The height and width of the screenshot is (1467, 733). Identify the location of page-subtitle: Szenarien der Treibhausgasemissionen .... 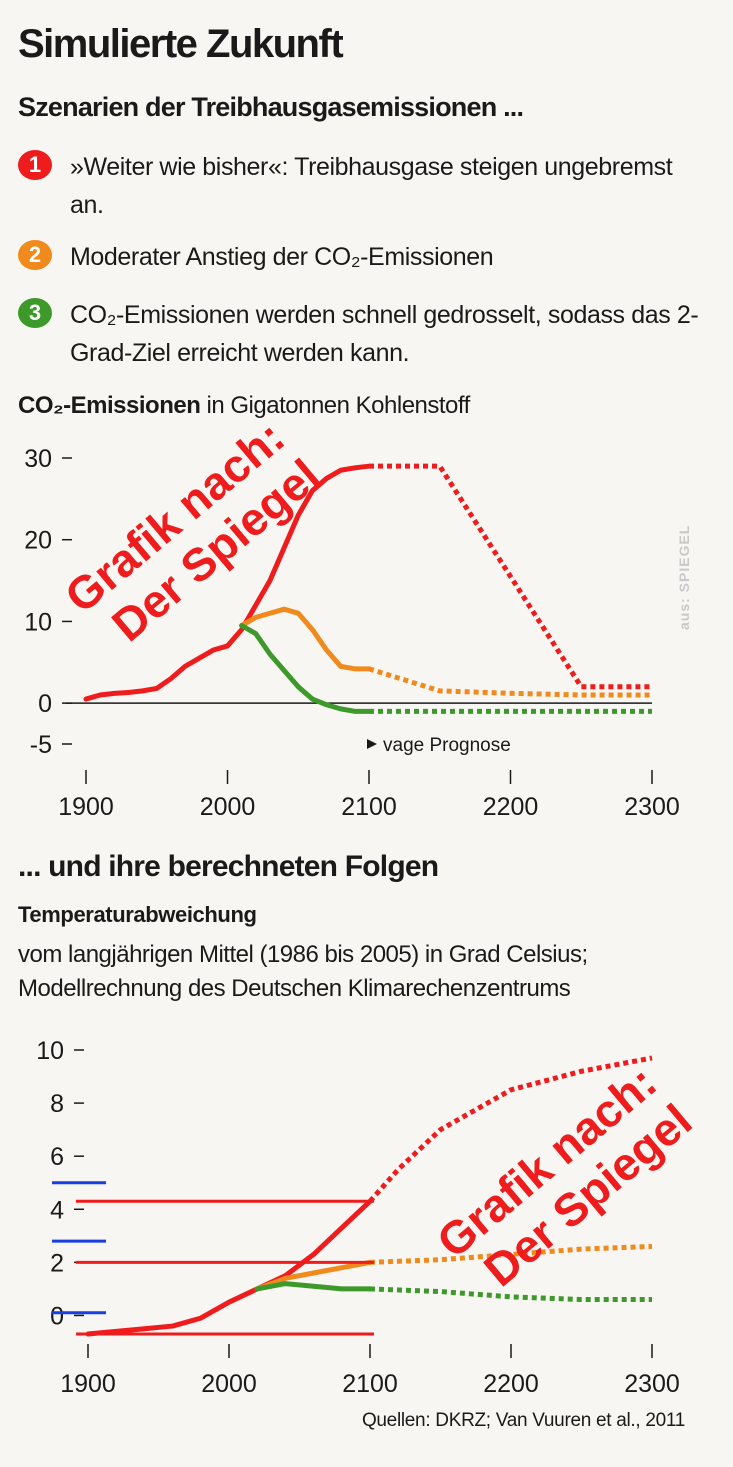
(270, 107).